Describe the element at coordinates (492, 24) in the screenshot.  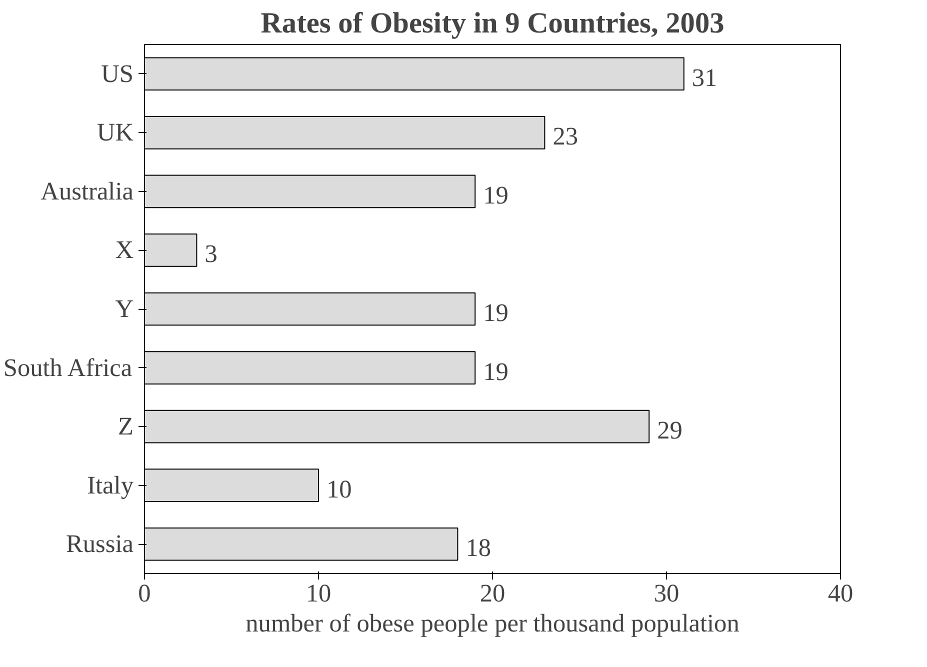
I see `chart-title: Rates of Obesity in 9 Countries, 2003` at that location.